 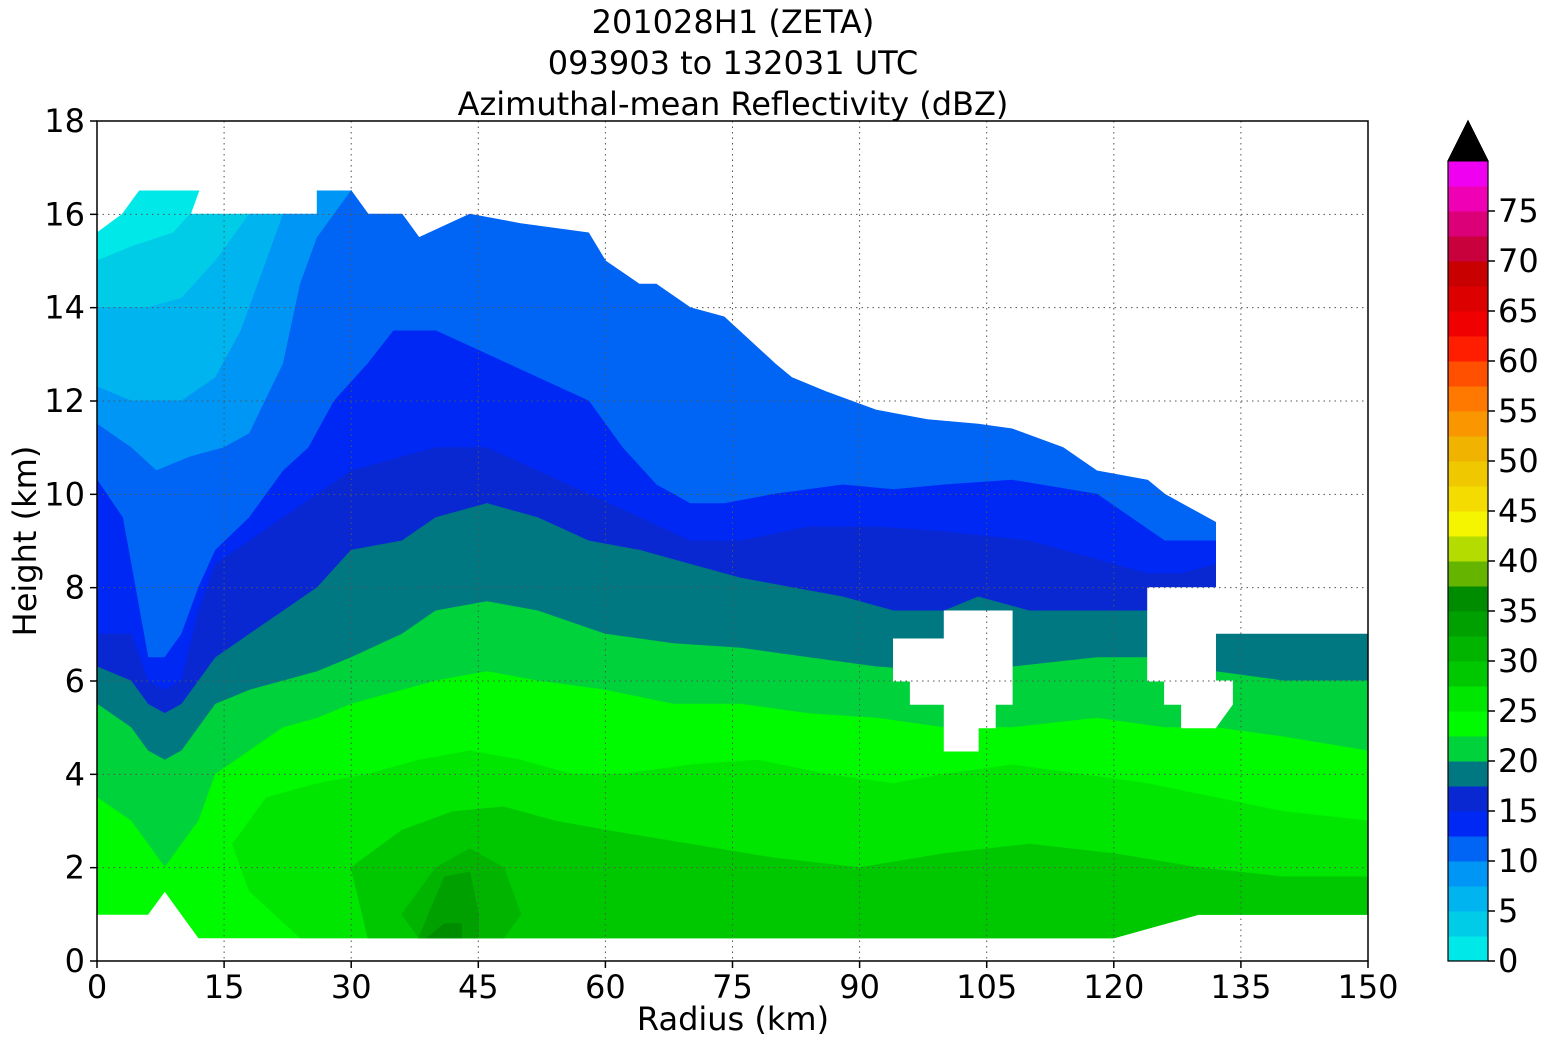 What do you see at coordinates (1468, 140) in the screenshot?
I see `colorbar-extend-arrow` at bounding box center [1468, 140].